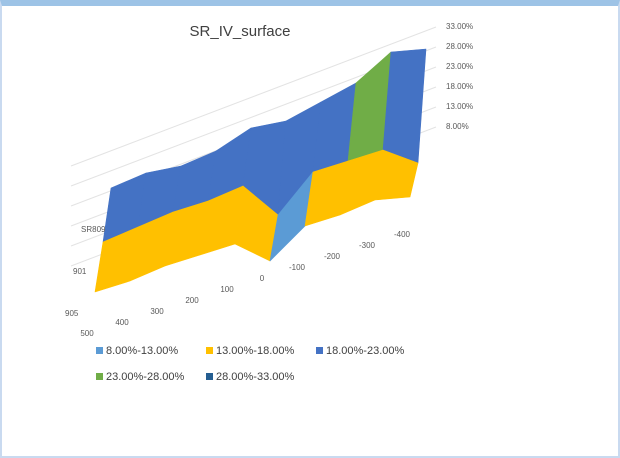 This screenshot has height=458, width=620. Describe the element at coordinates (402, 234) in the screenshot. I see `x-tick-label: -400` at that location.